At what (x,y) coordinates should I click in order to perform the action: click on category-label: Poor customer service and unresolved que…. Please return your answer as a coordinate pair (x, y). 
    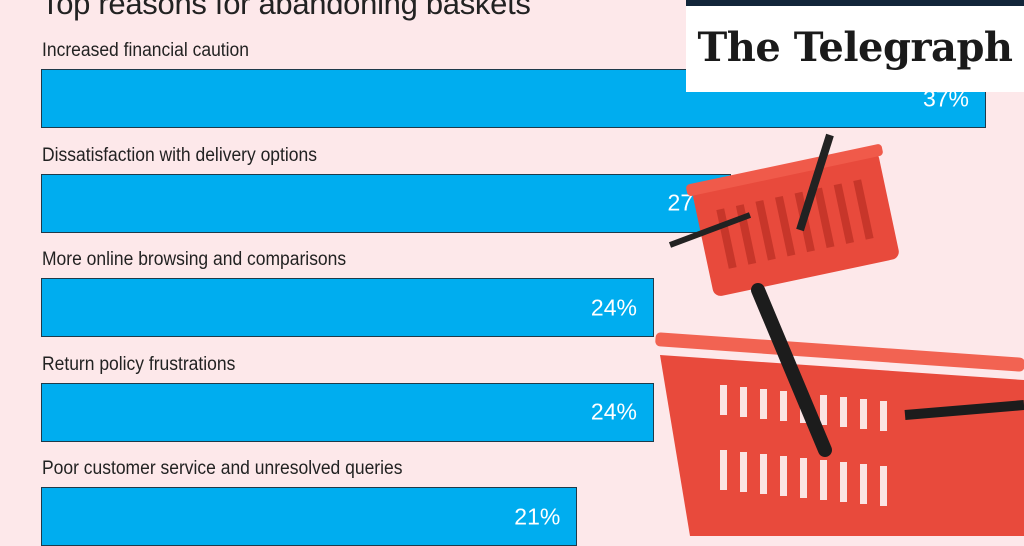
    Looking at the image, I should click on (222, 468).